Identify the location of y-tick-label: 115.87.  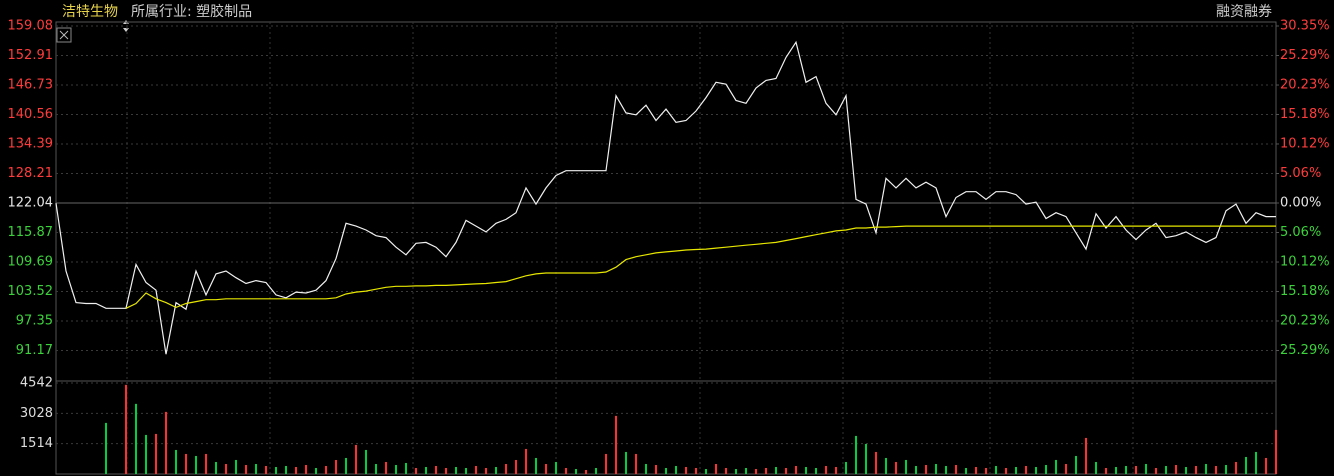
(31, 232).